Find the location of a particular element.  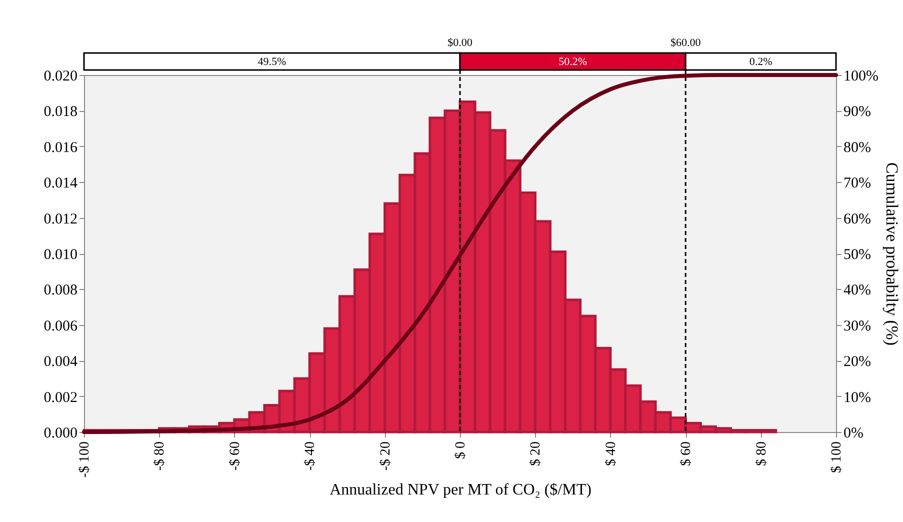

y2-tick-label: 90% is located at coordinates (857, 112).